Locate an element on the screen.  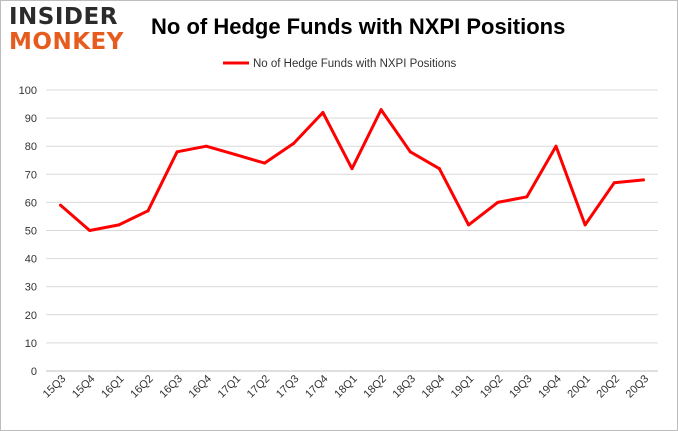
x-tick-label: 16Q3 is located at coordinates (171, 387).